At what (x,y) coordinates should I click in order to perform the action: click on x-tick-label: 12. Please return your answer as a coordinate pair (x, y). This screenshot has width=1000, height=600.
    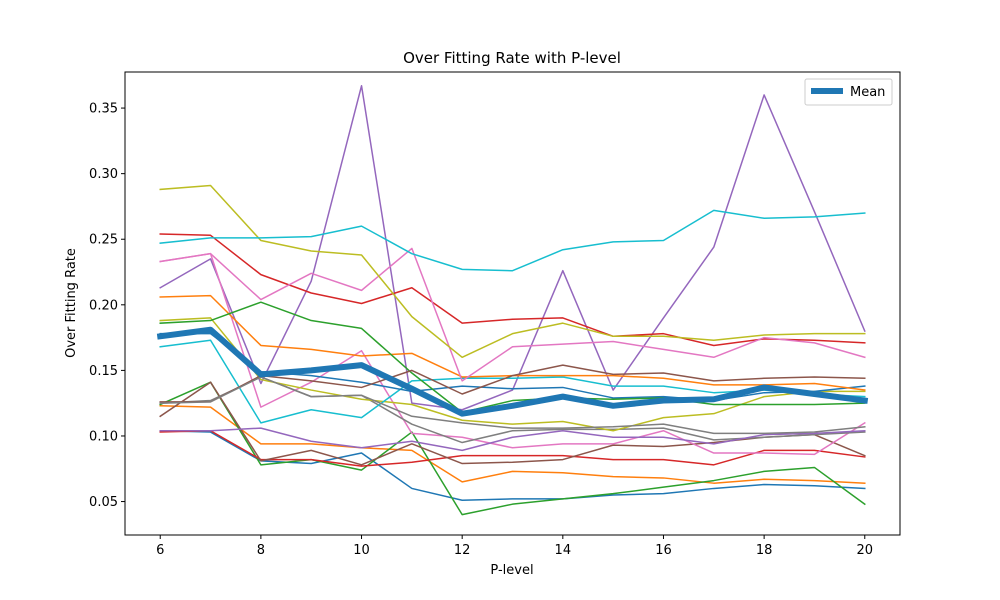
    Looking at the image, I should click on (462, 550).